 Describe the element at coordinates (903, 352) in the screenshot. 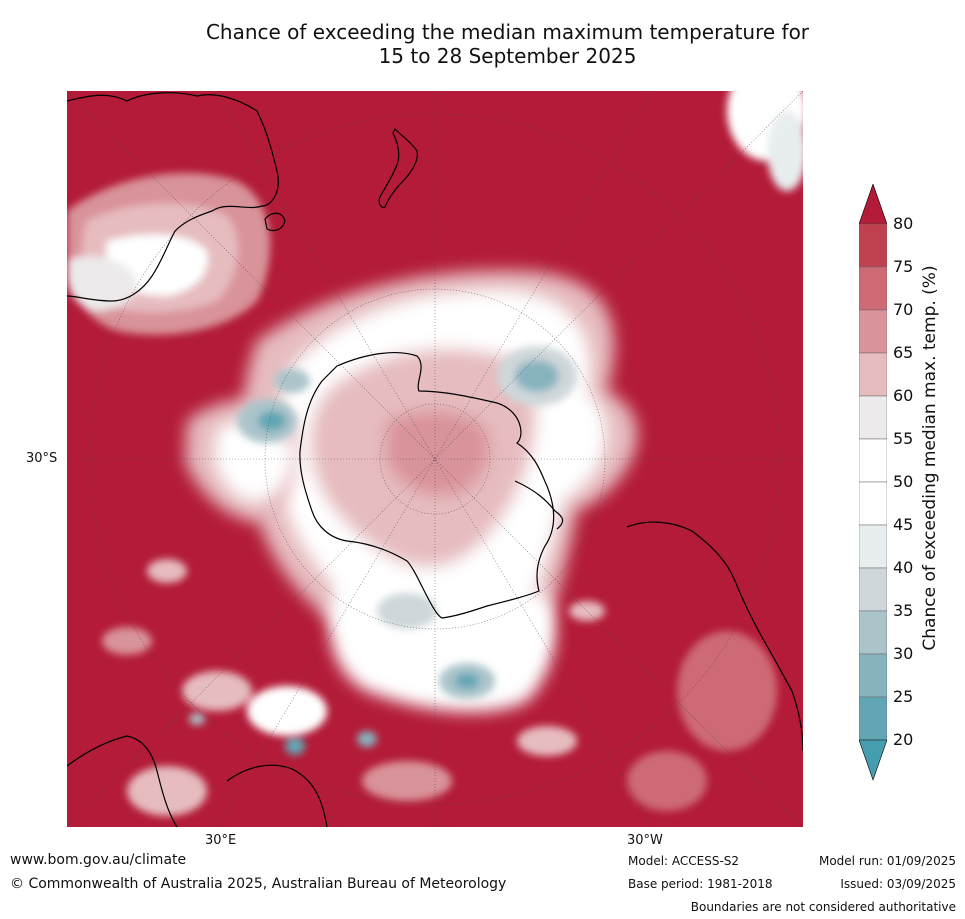

I see `colorbar-tick-label: 65` at that location.